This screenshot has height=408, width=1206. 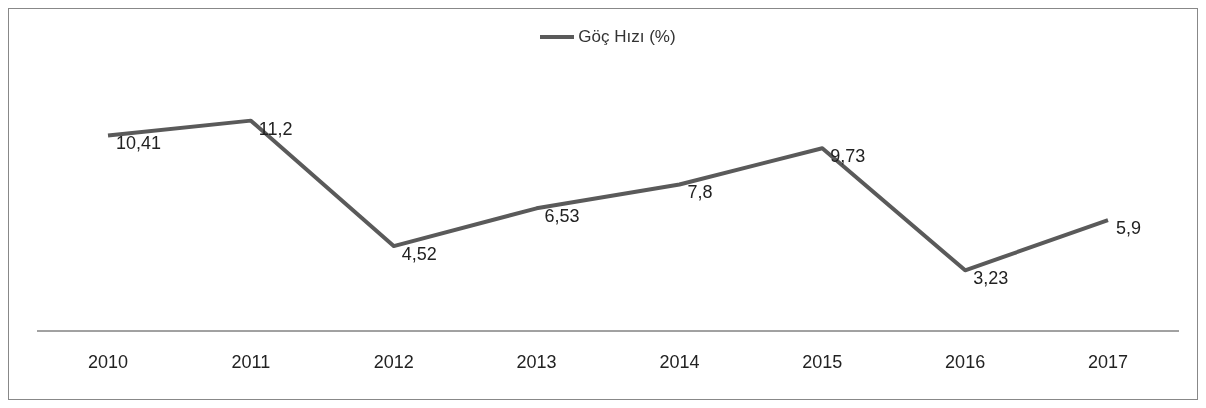 I want to click on data-label: 11,2, so click(x=275, y=128).